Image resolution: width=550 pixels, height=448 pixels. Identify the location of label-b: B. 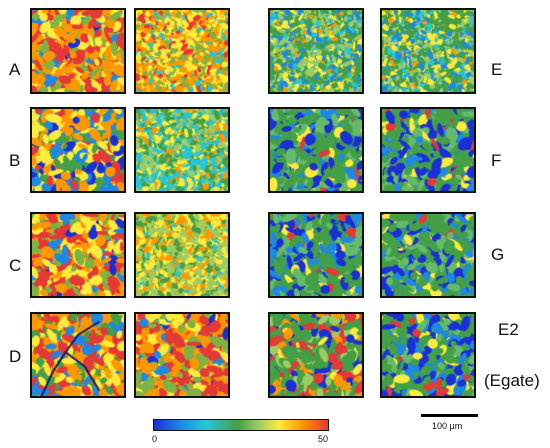
(15, 160).